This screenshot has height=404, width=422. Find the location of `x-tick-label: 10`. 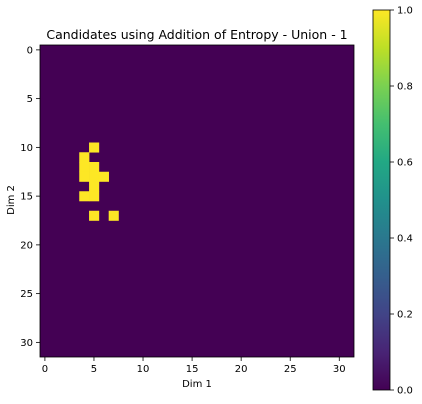

x-tick-label: 10 is located at coordinates (143, 369).